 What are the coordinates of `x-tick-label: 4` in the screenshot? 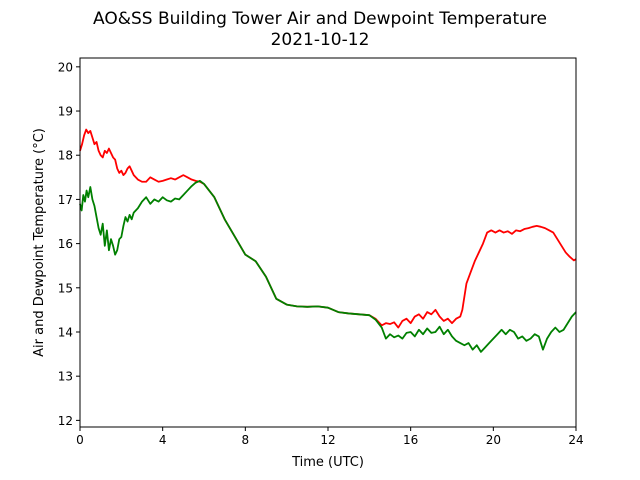 It's located at (163, 440).